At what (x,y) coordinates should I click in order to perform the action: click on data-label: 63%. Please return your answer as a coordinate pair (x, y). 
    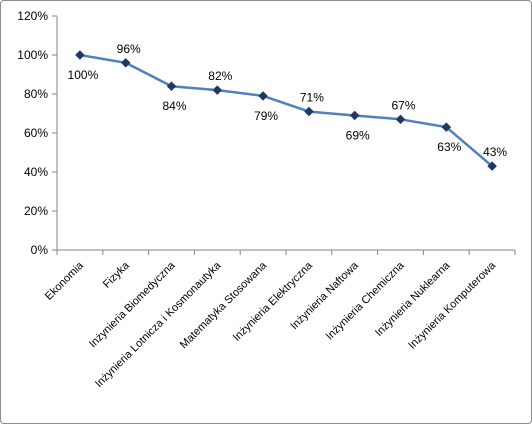
    Looking at the image, I should click on (449, 147).